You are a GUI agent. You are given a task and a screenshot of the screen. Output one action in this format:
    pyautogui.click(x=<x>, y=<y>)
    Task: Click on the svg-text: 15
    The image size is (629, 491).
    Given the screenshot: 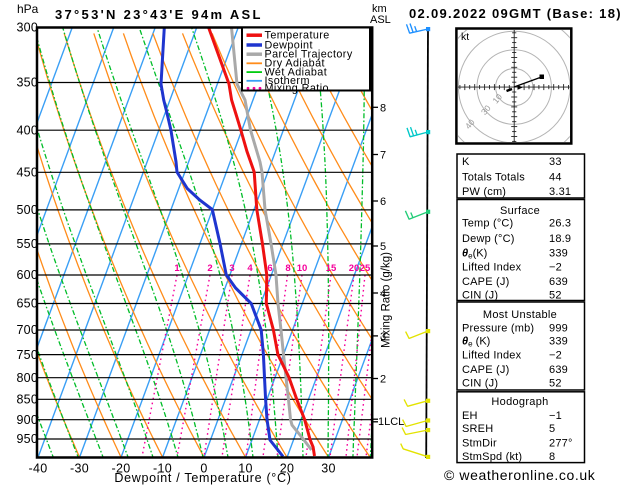 What is the action you would take?
    pyautogui.click(x=331, y=268)
    